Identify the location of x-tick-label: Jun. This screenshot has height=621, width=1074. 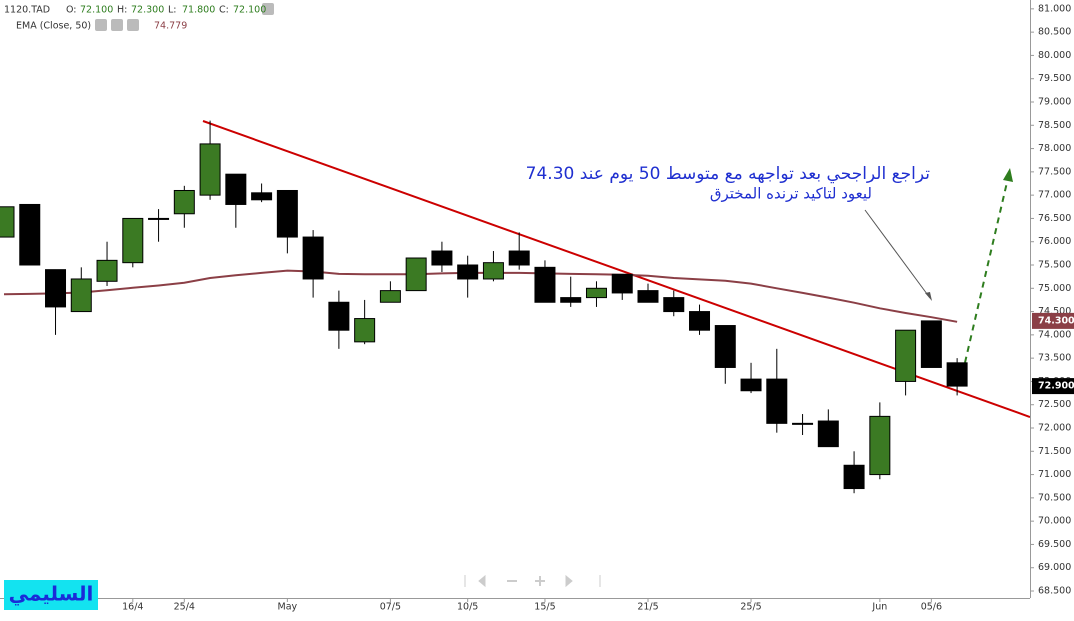
(879, 607).